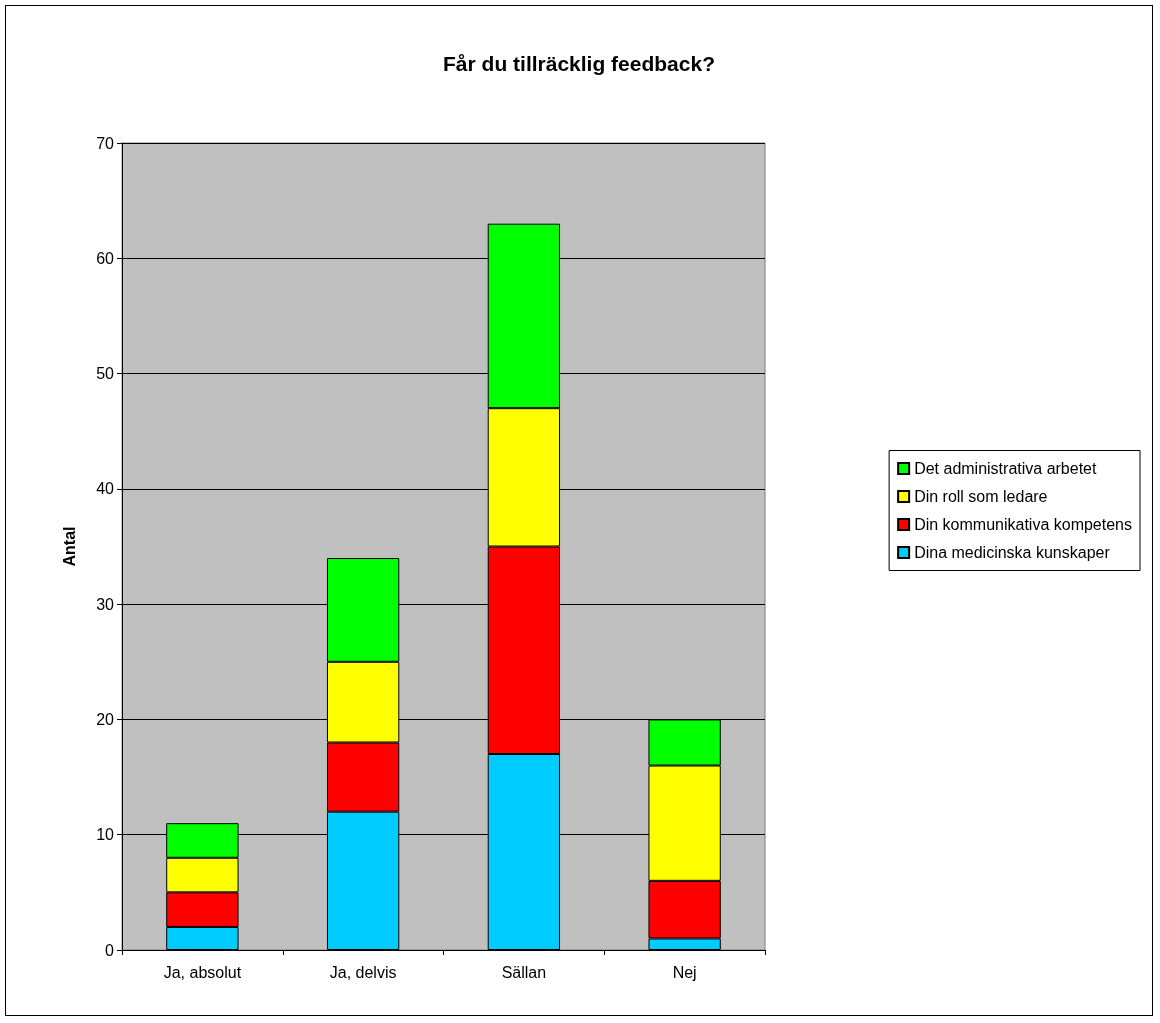 The width and height of the screenshot is (1160, 1023). What do you see at coordinates (105, 258) in the screenshot?
I see `y-tick-label: 60` at bounding box center [105, 258].